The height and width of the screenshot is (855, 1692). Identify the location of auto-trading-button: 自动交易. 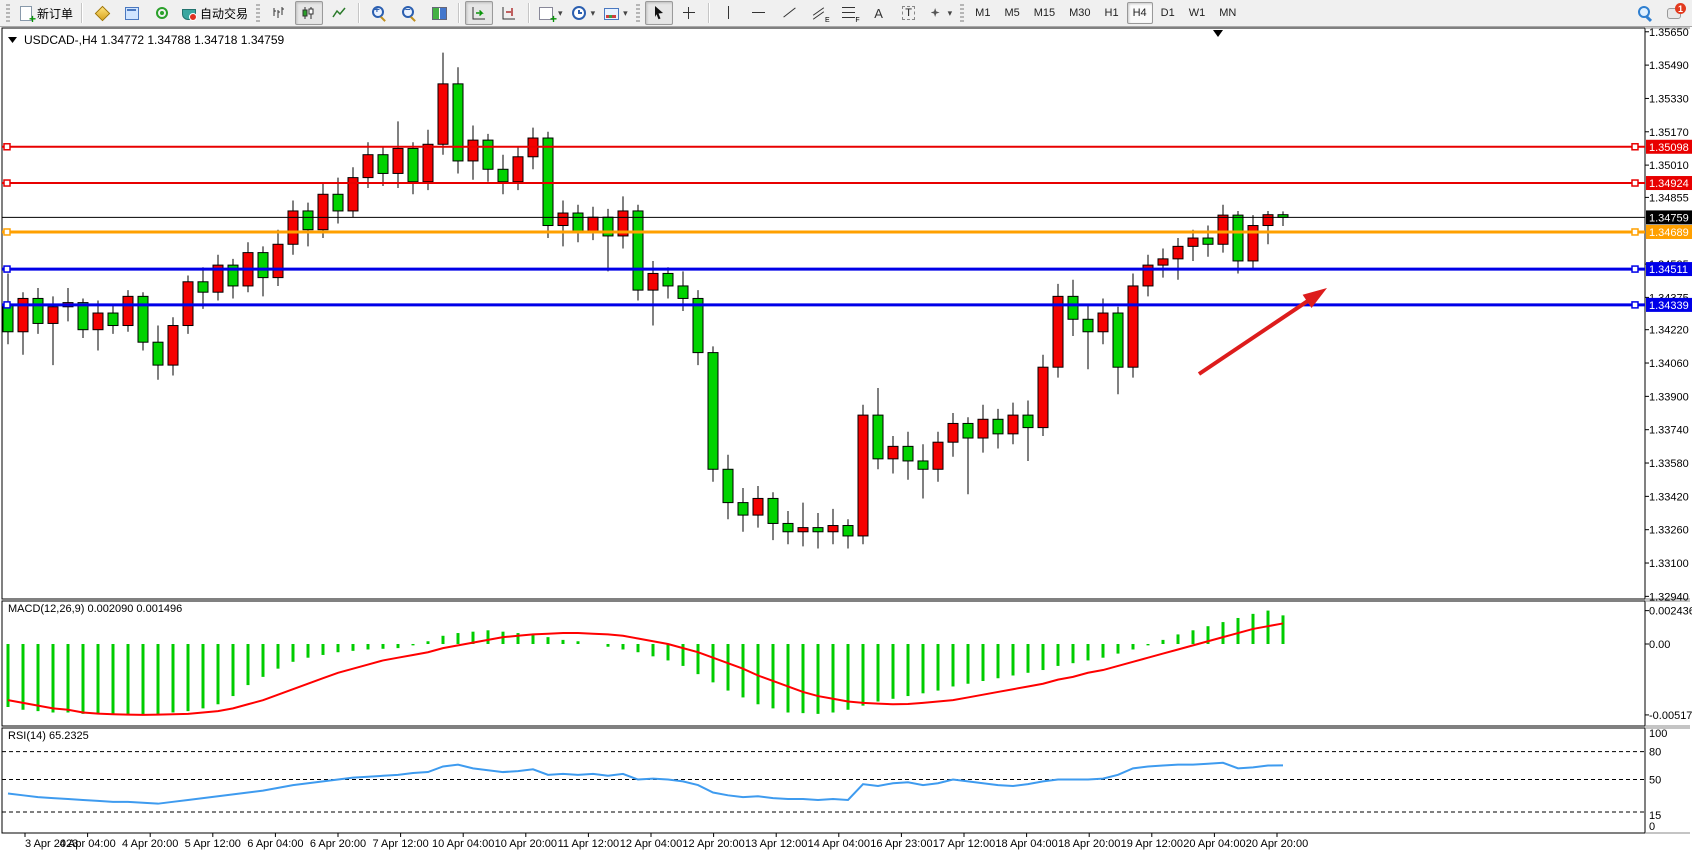
(214, 13).